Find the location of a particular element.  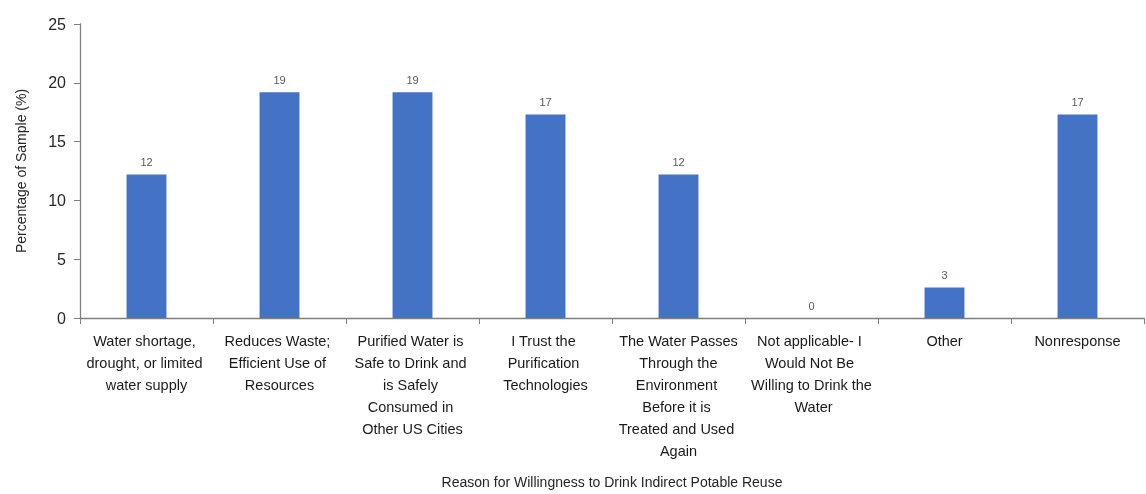

y-tick-label: 5 is located at coordinates (62, 259).